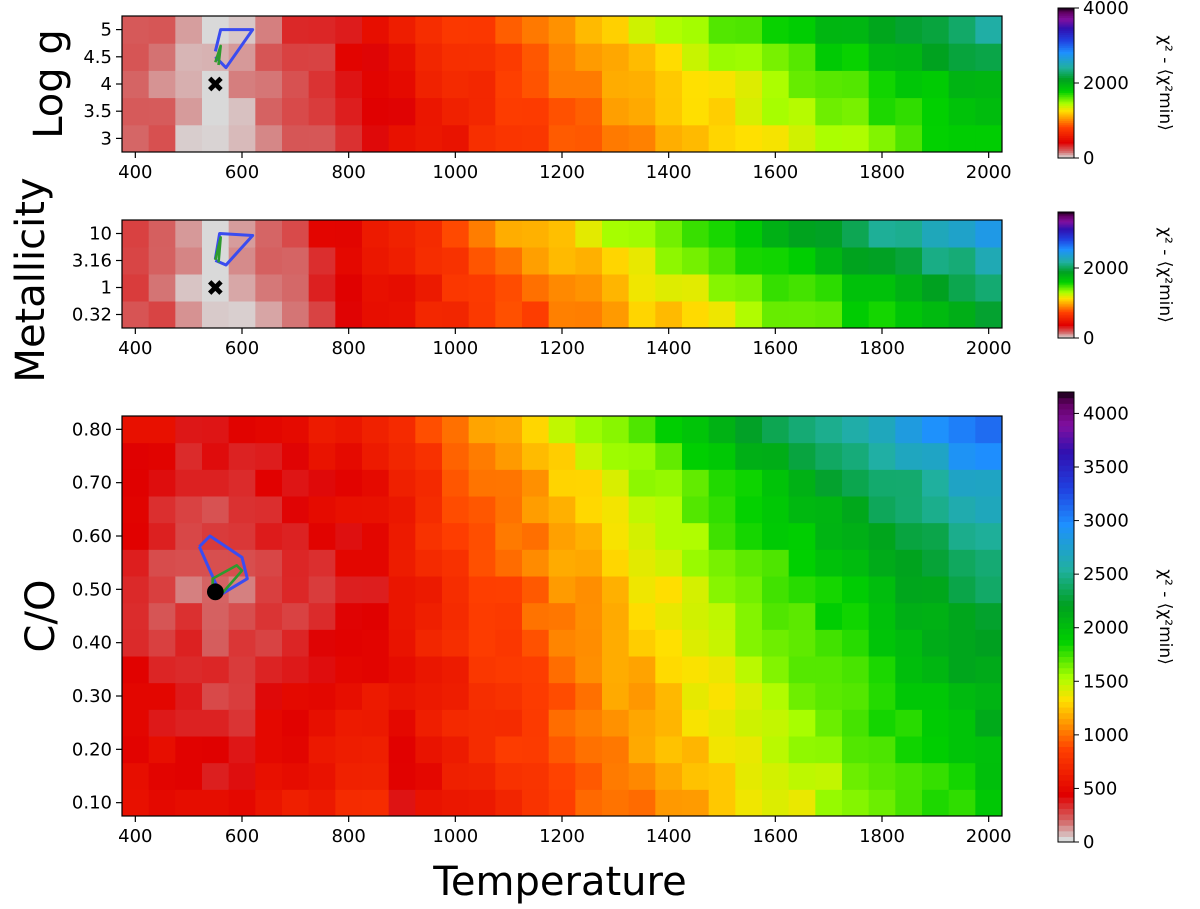  Describe the element at coordinates (242, 348) in the screenshot. I see `x-tick-label: 600` at that location.